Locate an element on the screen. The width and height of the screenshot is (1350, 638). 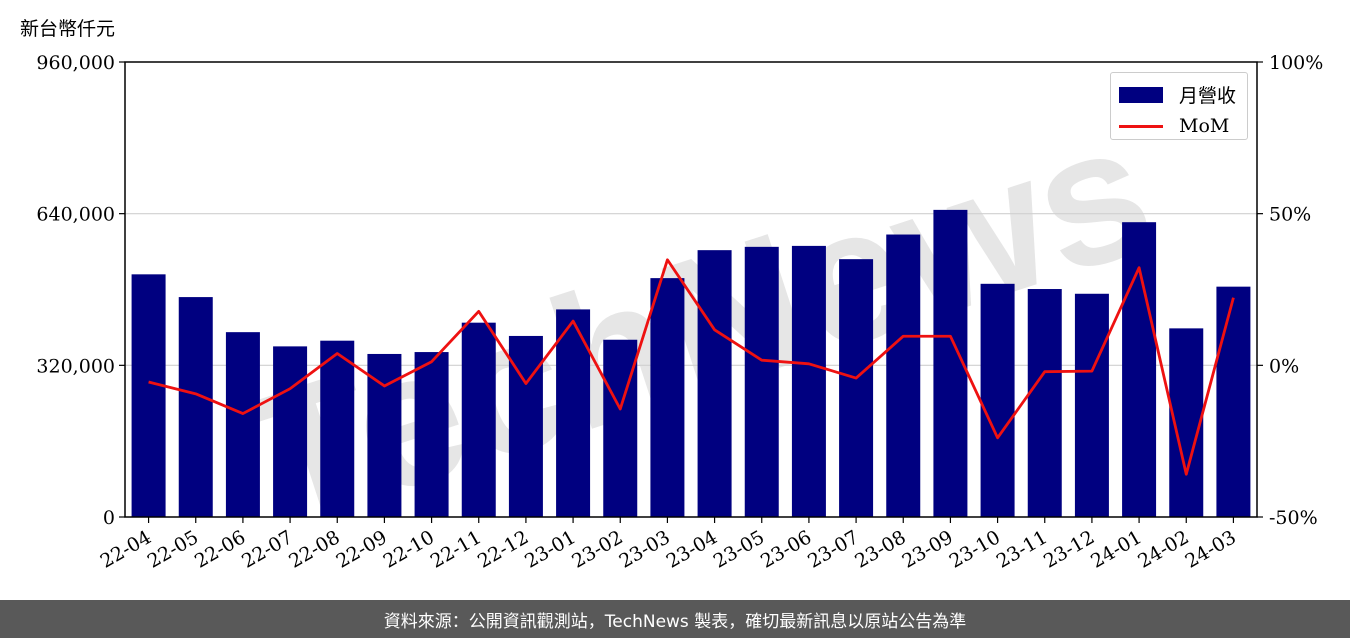
x-tick-label-23-06: 23-06 is located at coordinates (786, 549).